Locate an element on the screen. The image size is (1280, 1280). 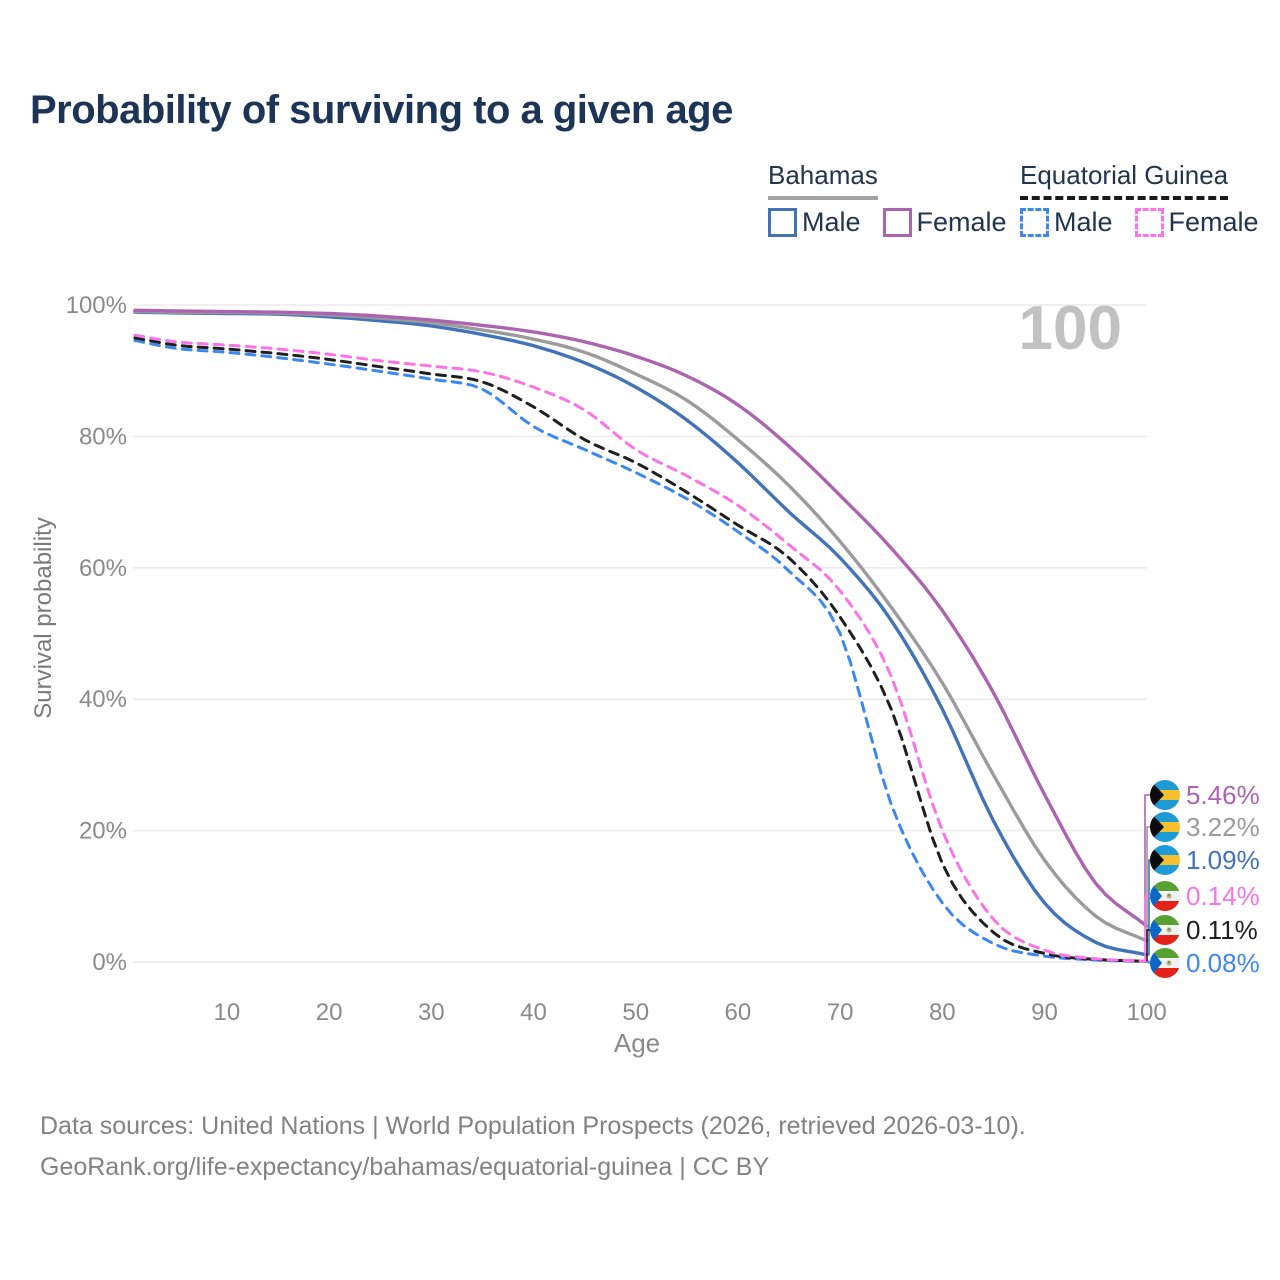
legend-header-equatorial-guinea: Equatorial Guinea is located at coordinates (1124, 180).